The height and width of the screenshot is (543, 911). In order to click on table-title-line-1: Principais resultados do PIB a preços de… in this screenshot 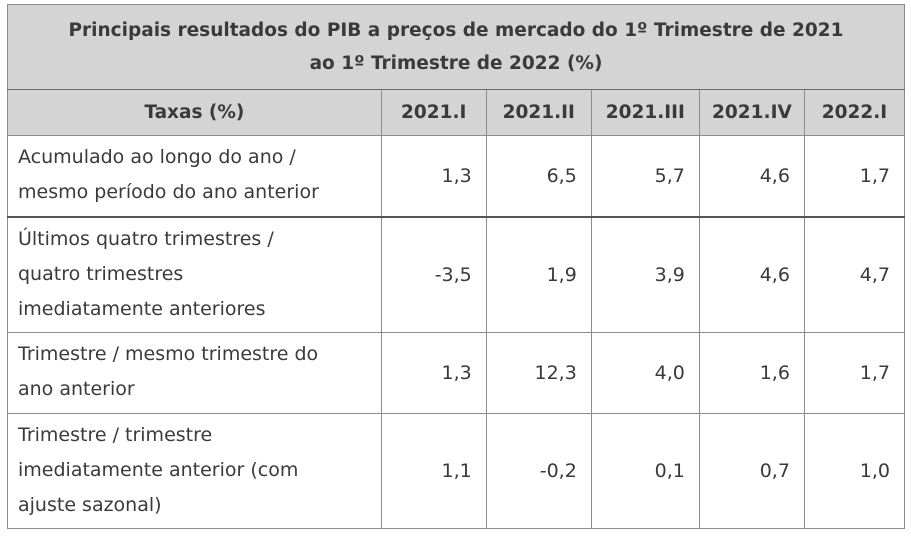, I will do `click(456, 30)`.